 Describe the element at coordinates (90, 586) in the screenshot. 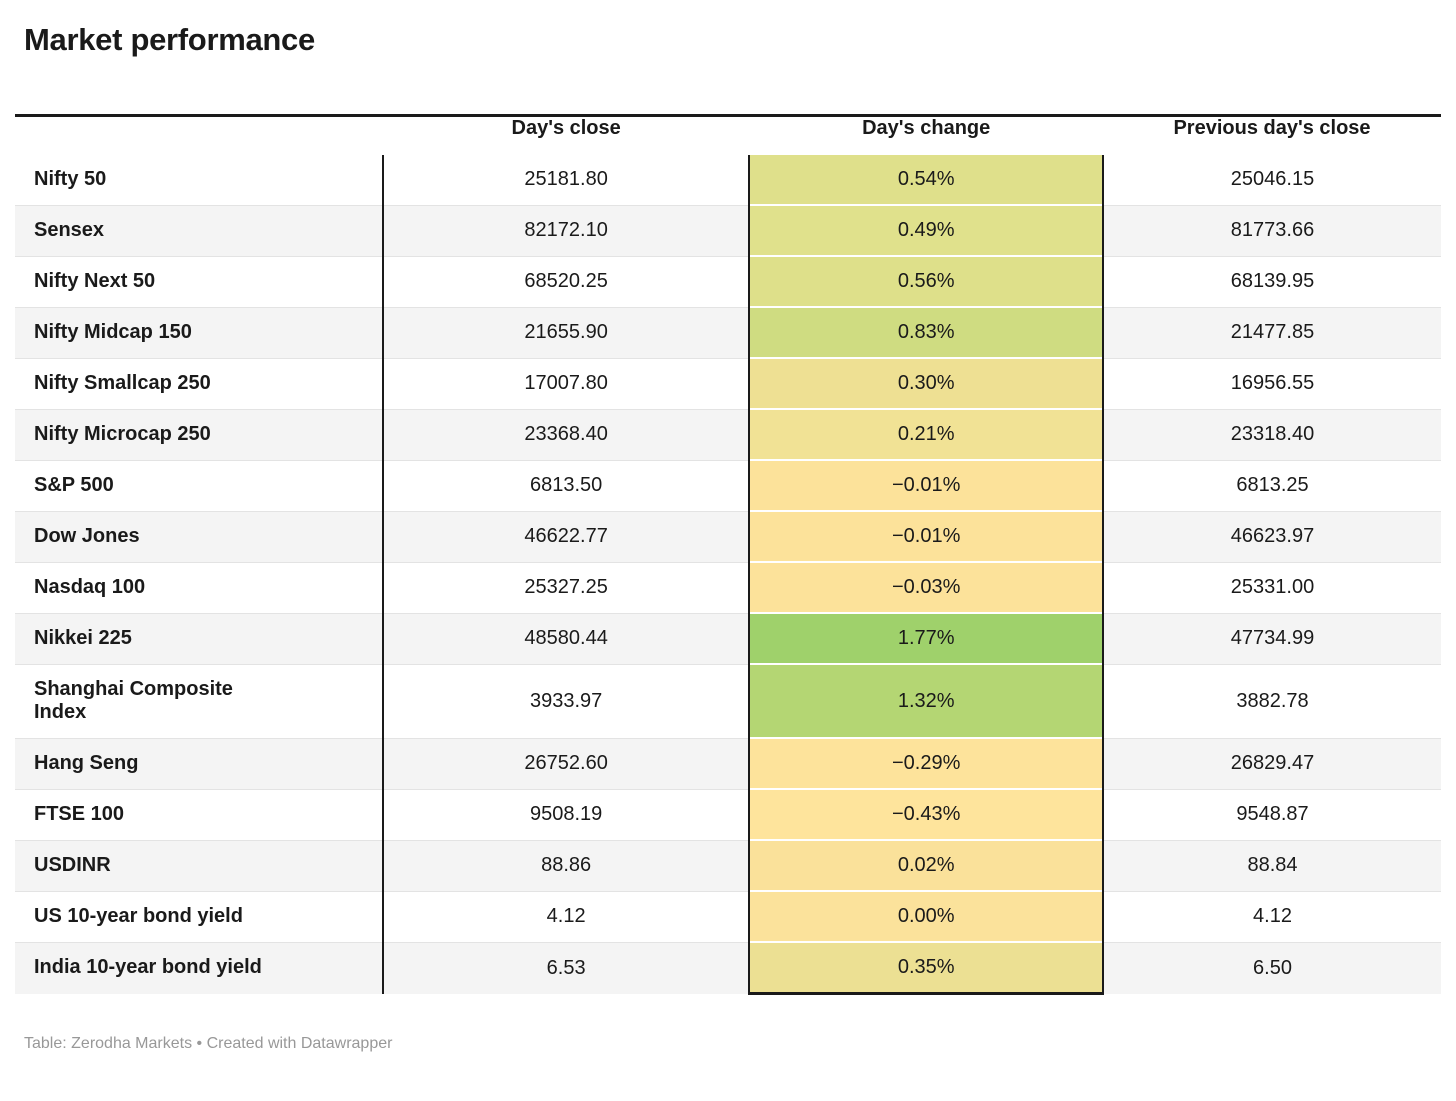

I see `row-label-text: Nasdaq 100` at that location.